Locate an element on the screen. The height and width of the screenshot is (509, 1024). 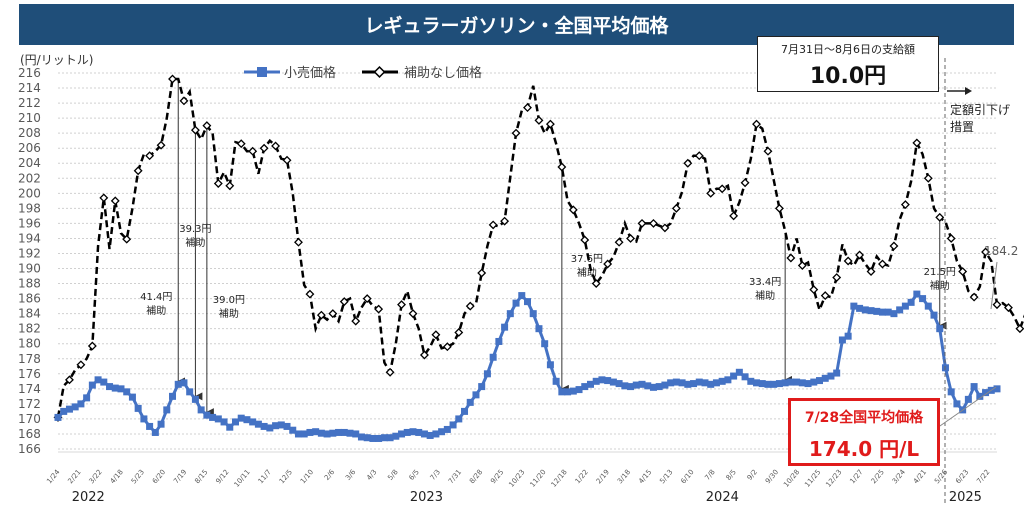
y-tick-label: 168 is located at coordinates (29, 434).